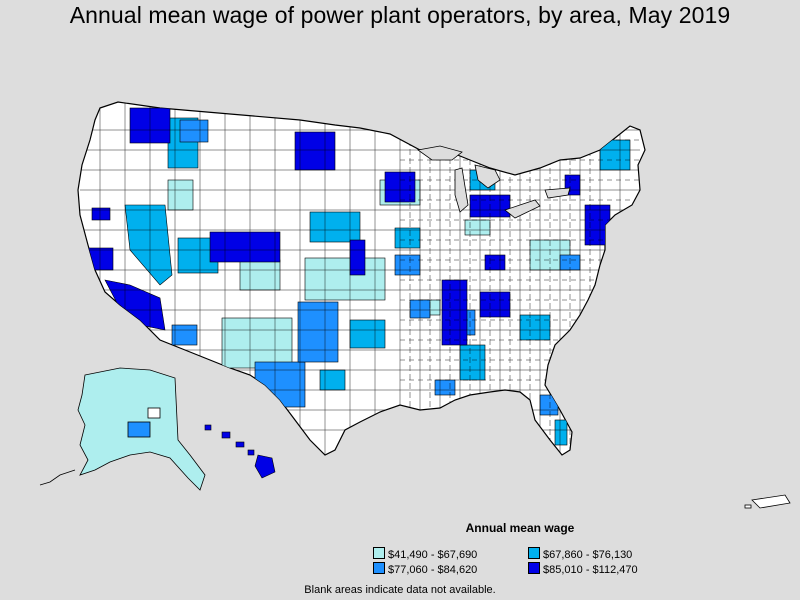  I want to click on legend-item-4: $85,010 - $112,470, so click(583, 569).